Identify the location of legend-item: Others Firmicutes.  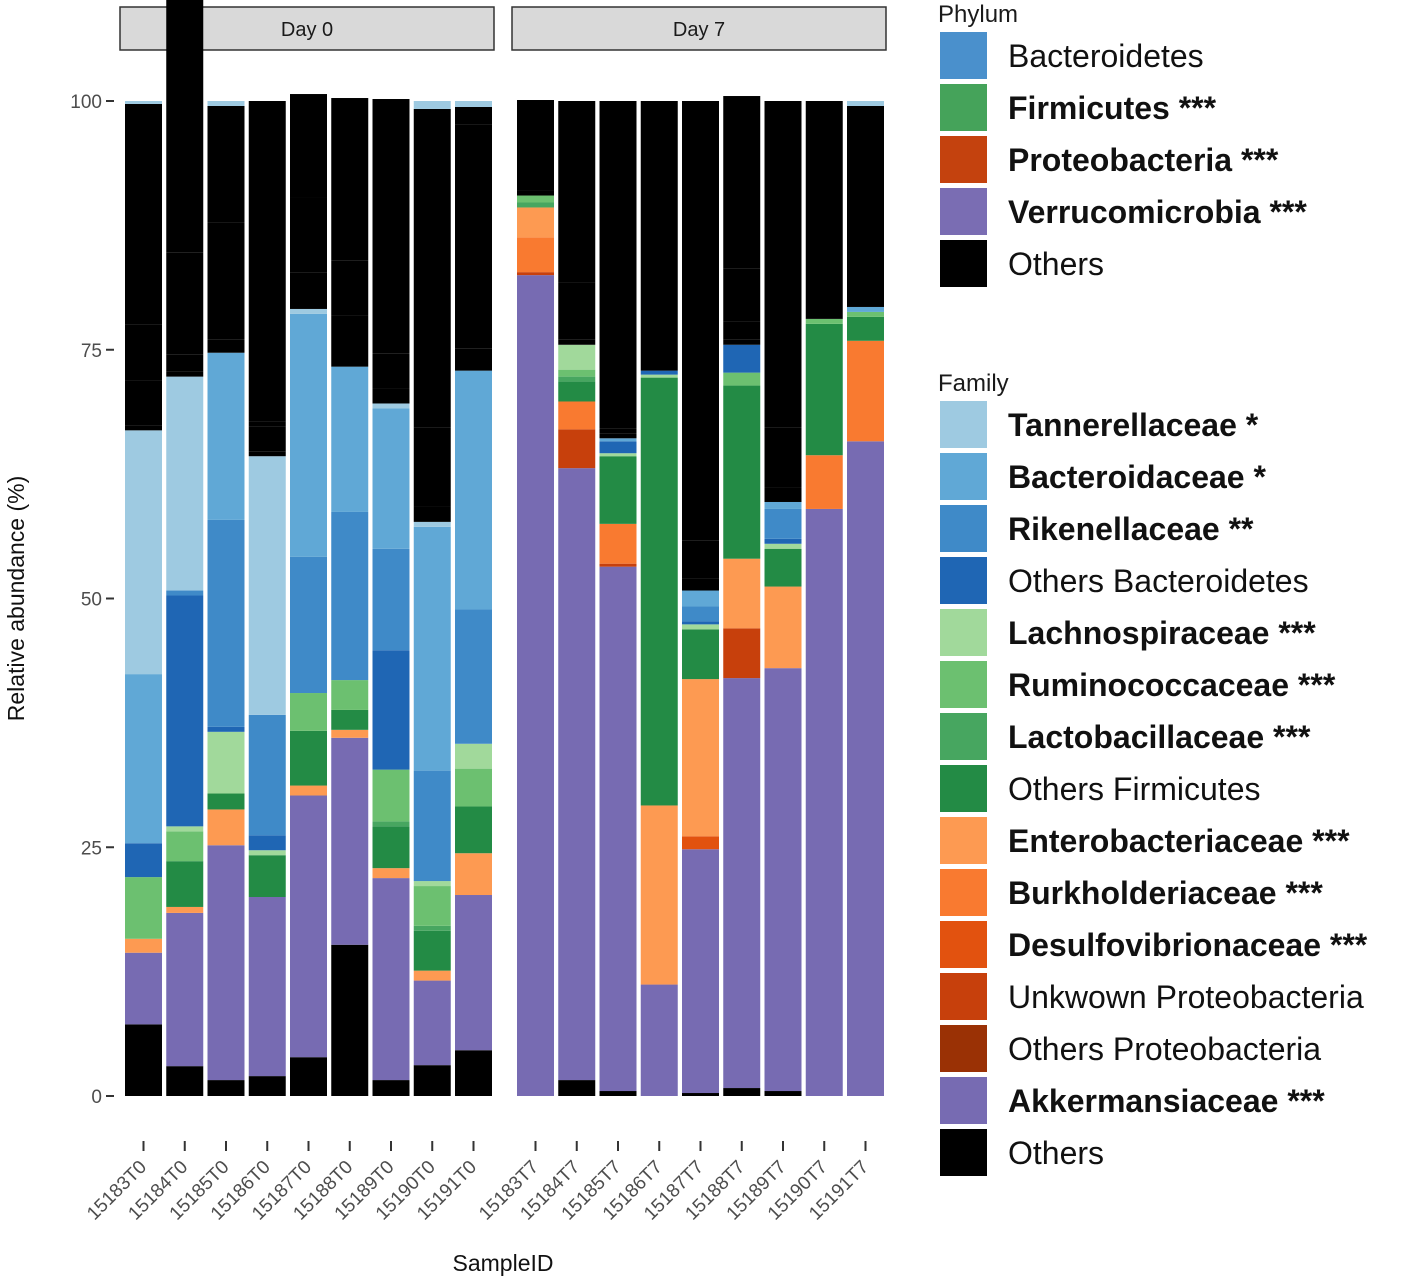
(1099, 789).